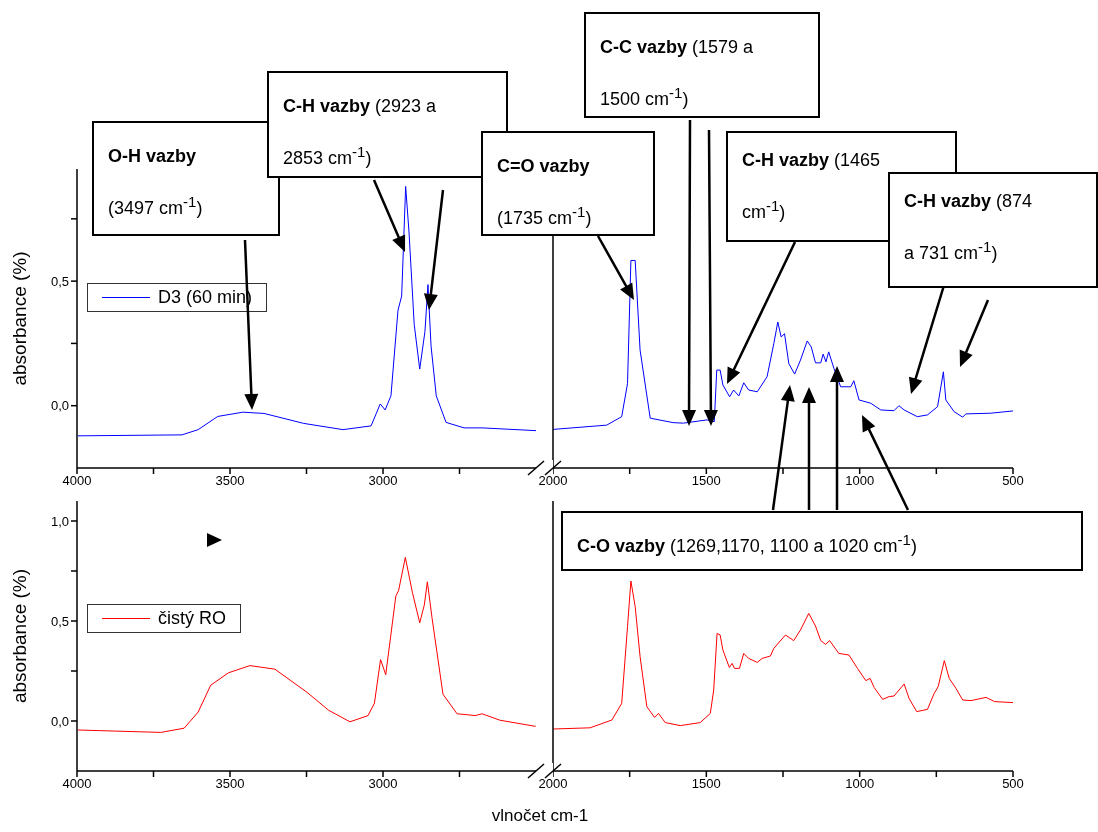  I want to click on x-axis-title: vlnočet cm-1, so click(540, 816).